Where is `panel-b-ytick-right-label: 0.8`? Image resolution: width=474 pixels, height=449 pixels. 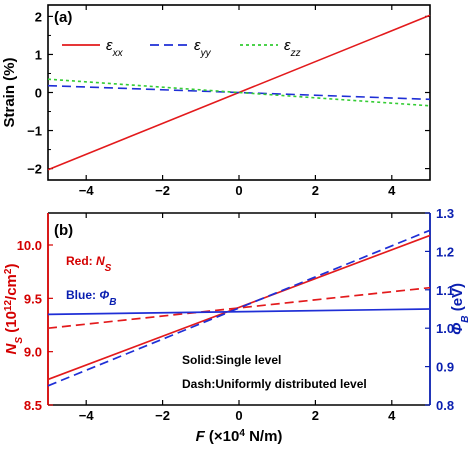
panel-b-ytick-right-label: 0.8 is located at coordinates (445, 405).